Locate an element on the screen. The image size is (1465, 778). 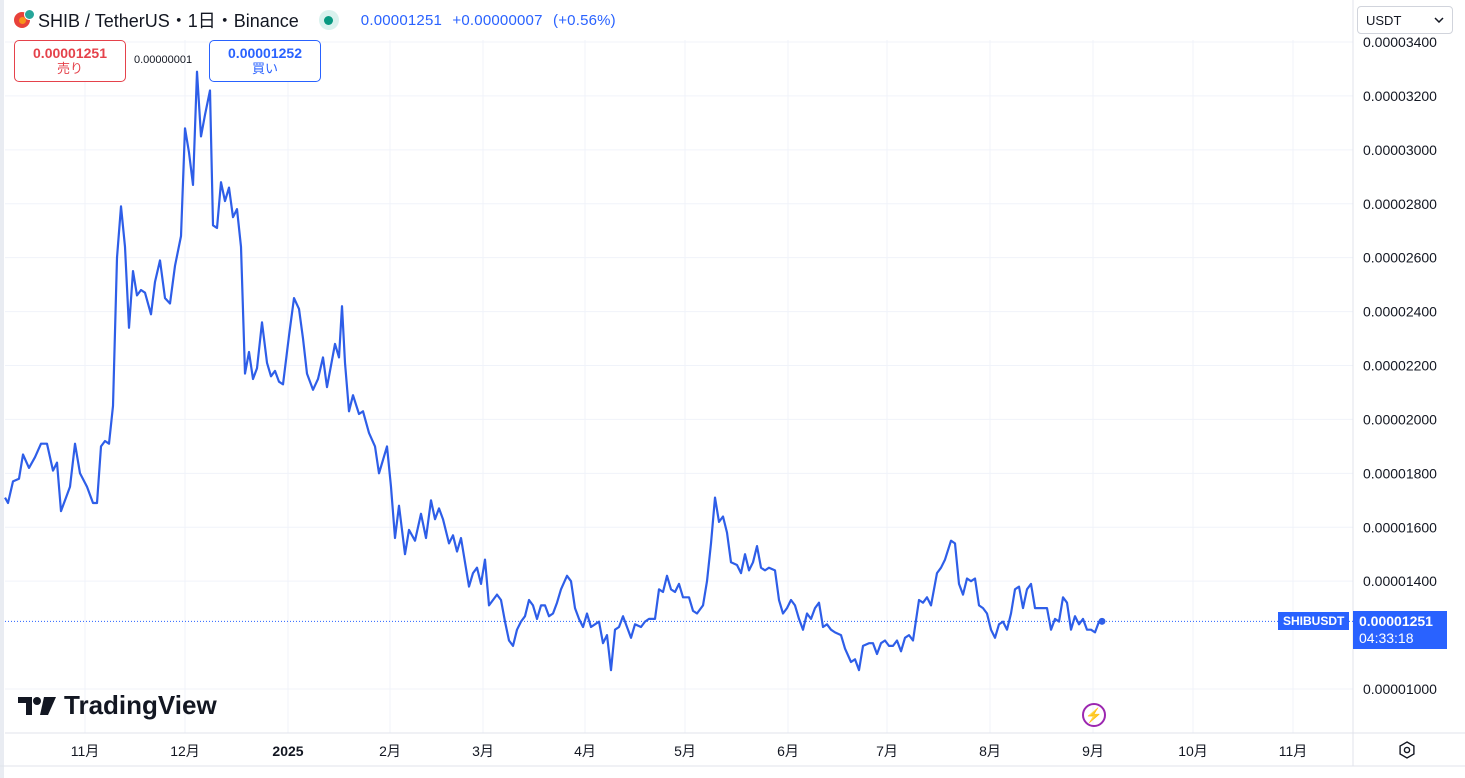
bar-countdown: 04:33:18 is located at coordinates (1386, 638).